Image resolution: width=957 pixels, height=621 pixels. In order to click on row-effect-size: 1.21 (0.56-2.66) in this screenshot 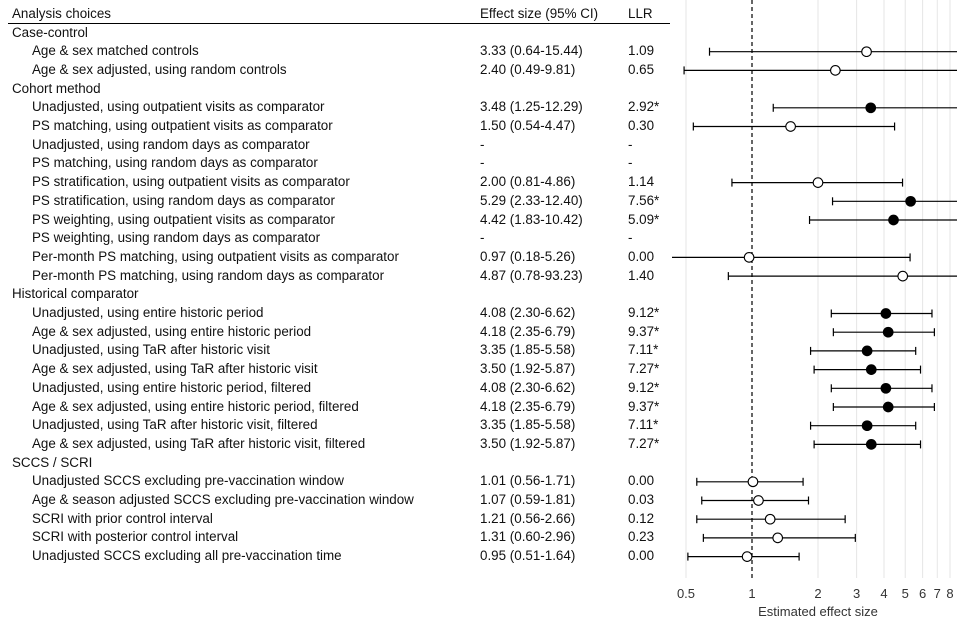, I will do `click(528, 518)`.